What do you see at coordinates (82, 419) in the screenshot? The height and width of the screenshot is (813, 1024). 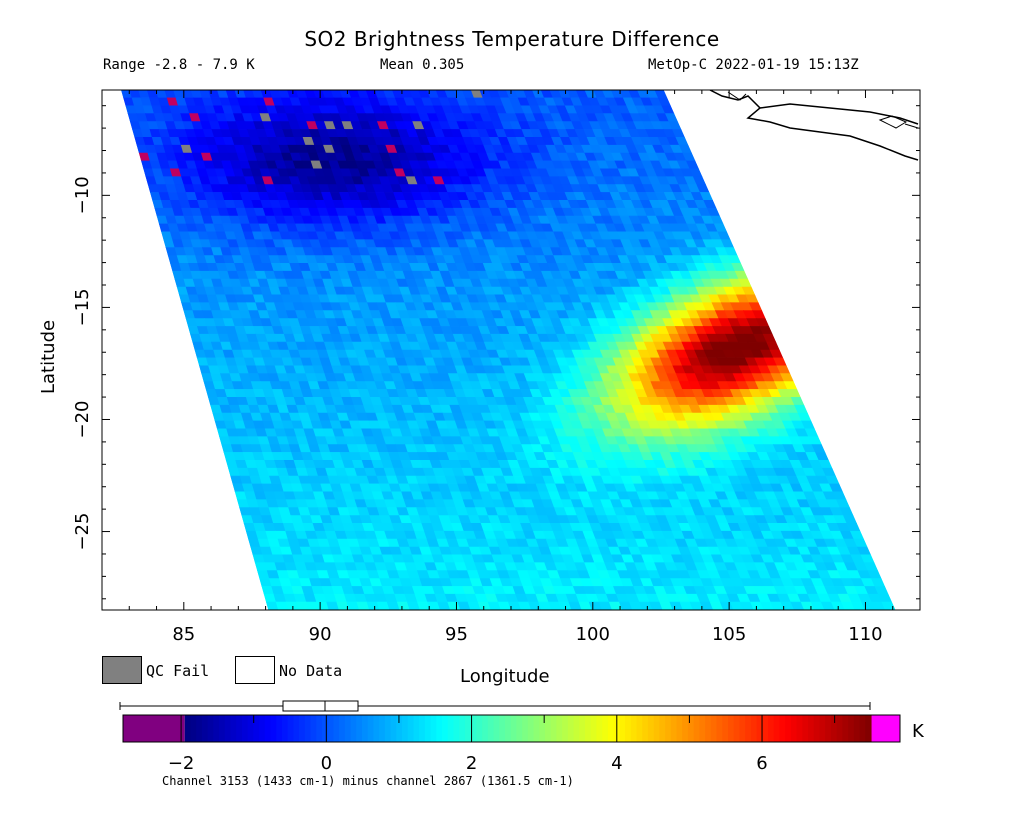 I see `y-tick-label: −20` at bounding box center [82, 419].